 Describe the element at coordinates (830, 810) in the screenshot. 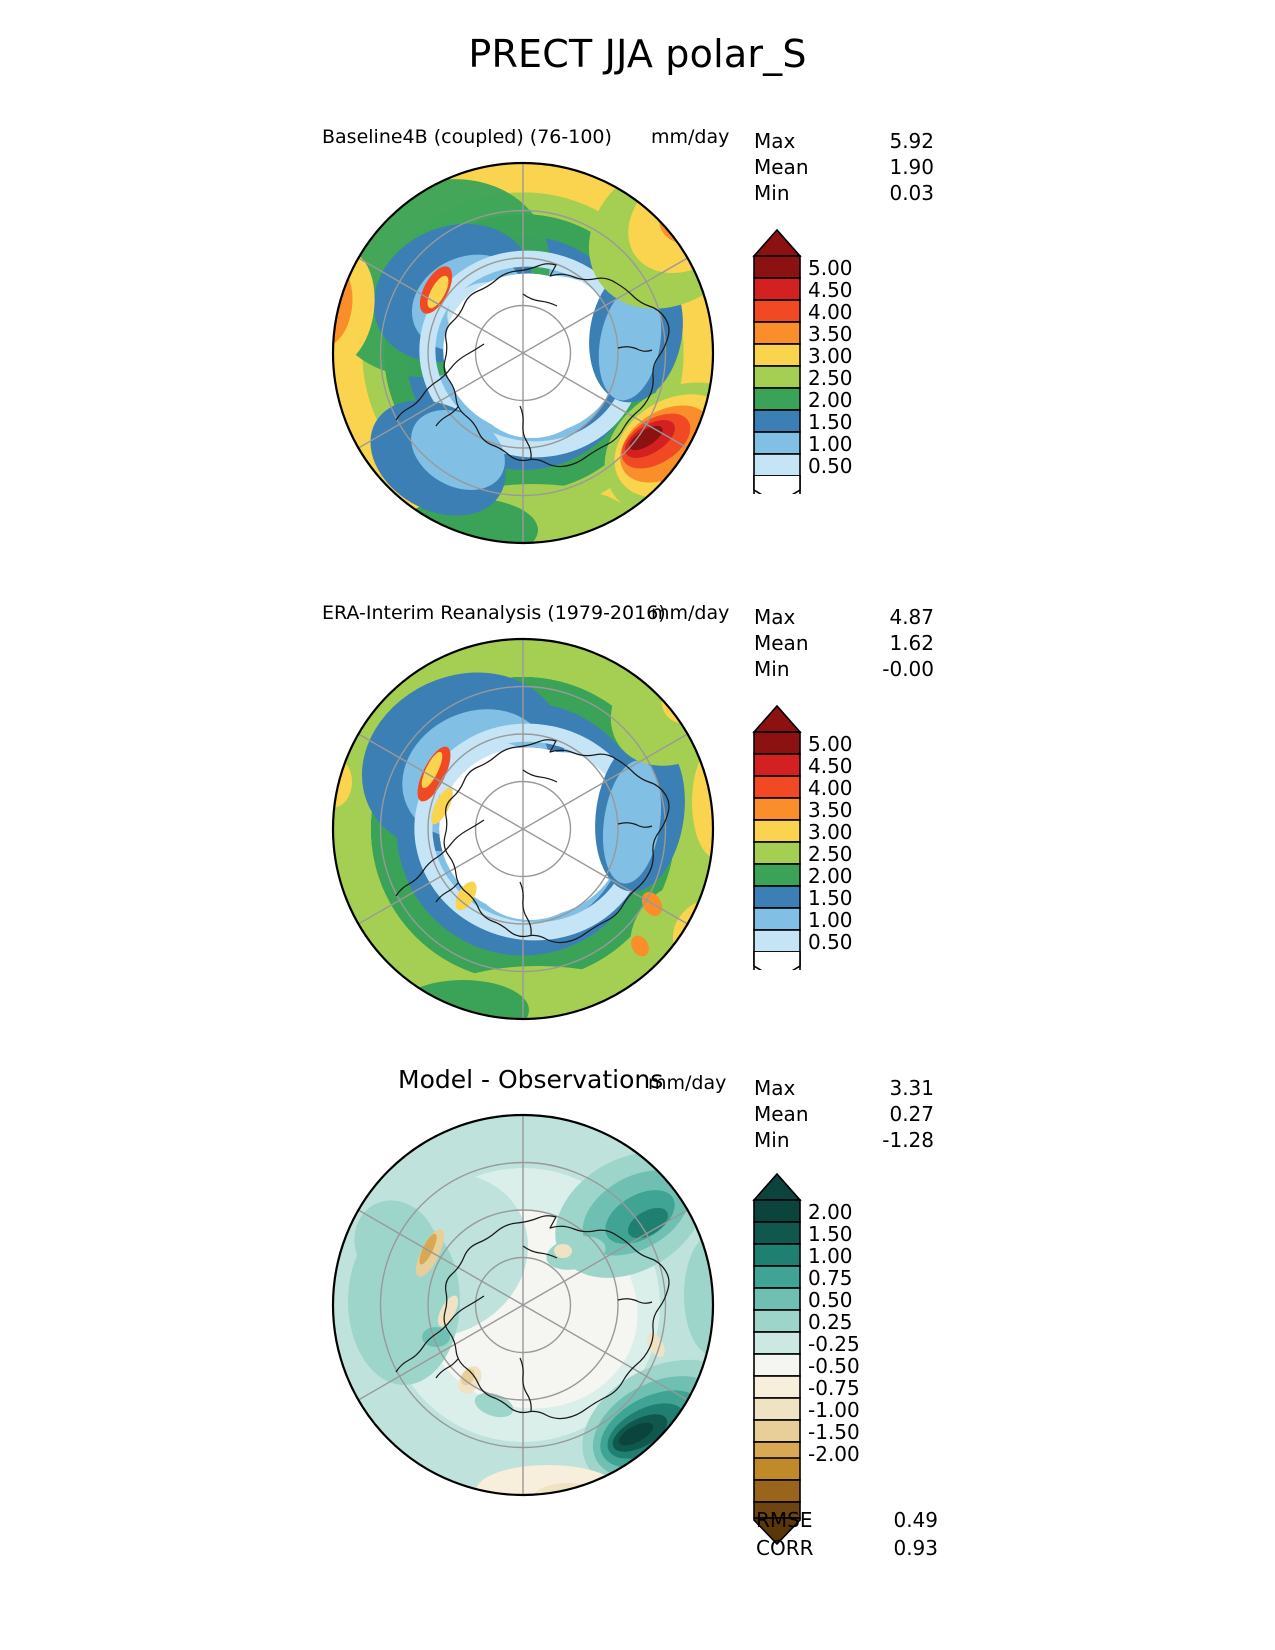

I see `cb-tick: 3.50` at that location.